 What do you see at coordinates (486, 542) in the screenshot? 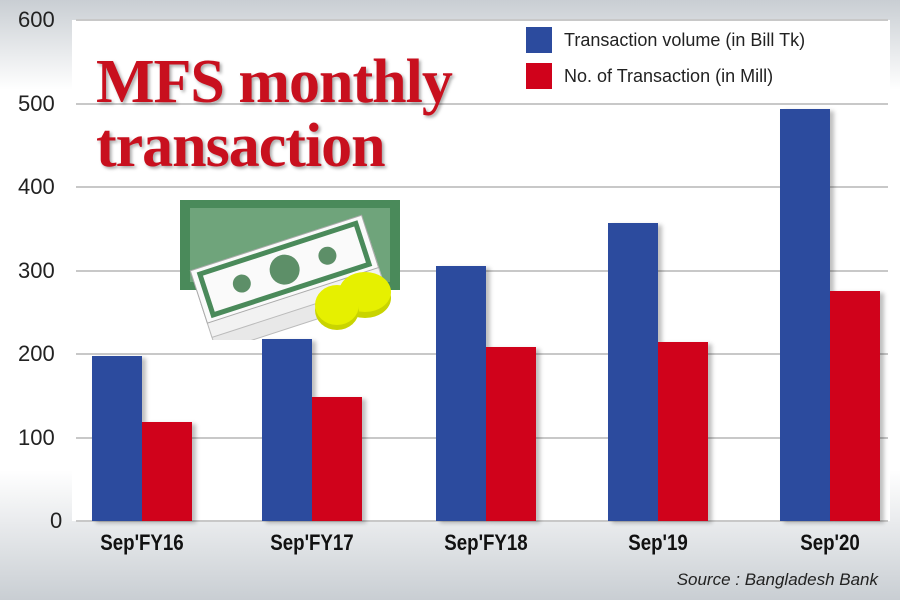
I see `x-tick-label: Sep'FY18` at bounding box center [486, 542].